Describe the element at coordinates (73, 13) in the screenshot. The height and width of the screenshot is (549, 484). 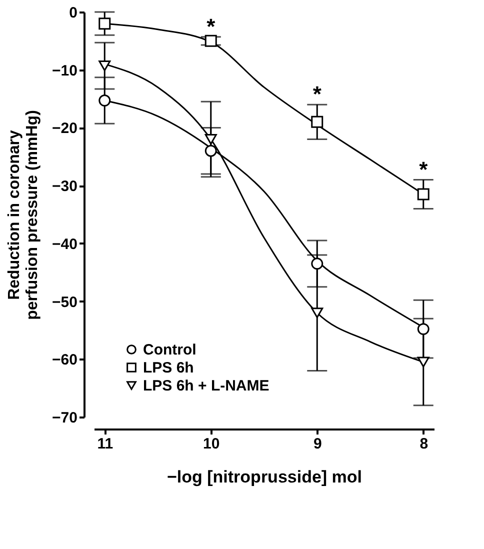
I see `y-tick-label: 0` at that location.